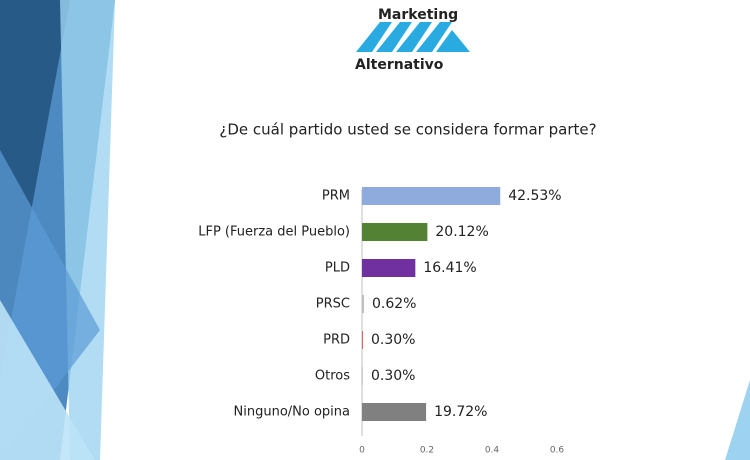  I want to click on x-tick-label: 0.6, so click(557, 451).